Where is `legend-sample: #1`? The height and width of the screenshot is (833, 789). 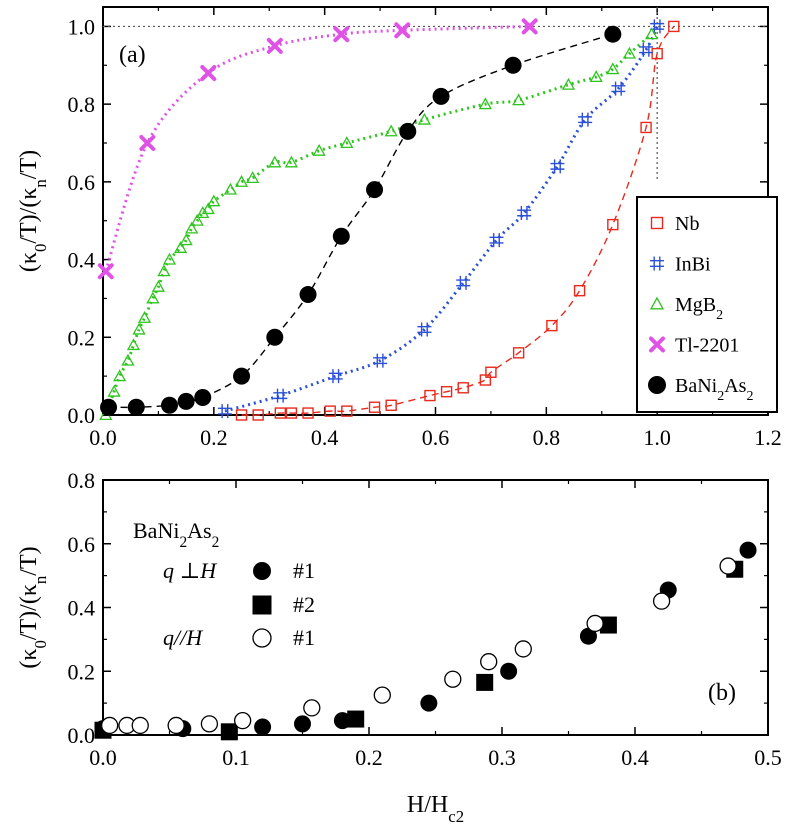
legend-sample: #1 is located at coordinates (304, 570).